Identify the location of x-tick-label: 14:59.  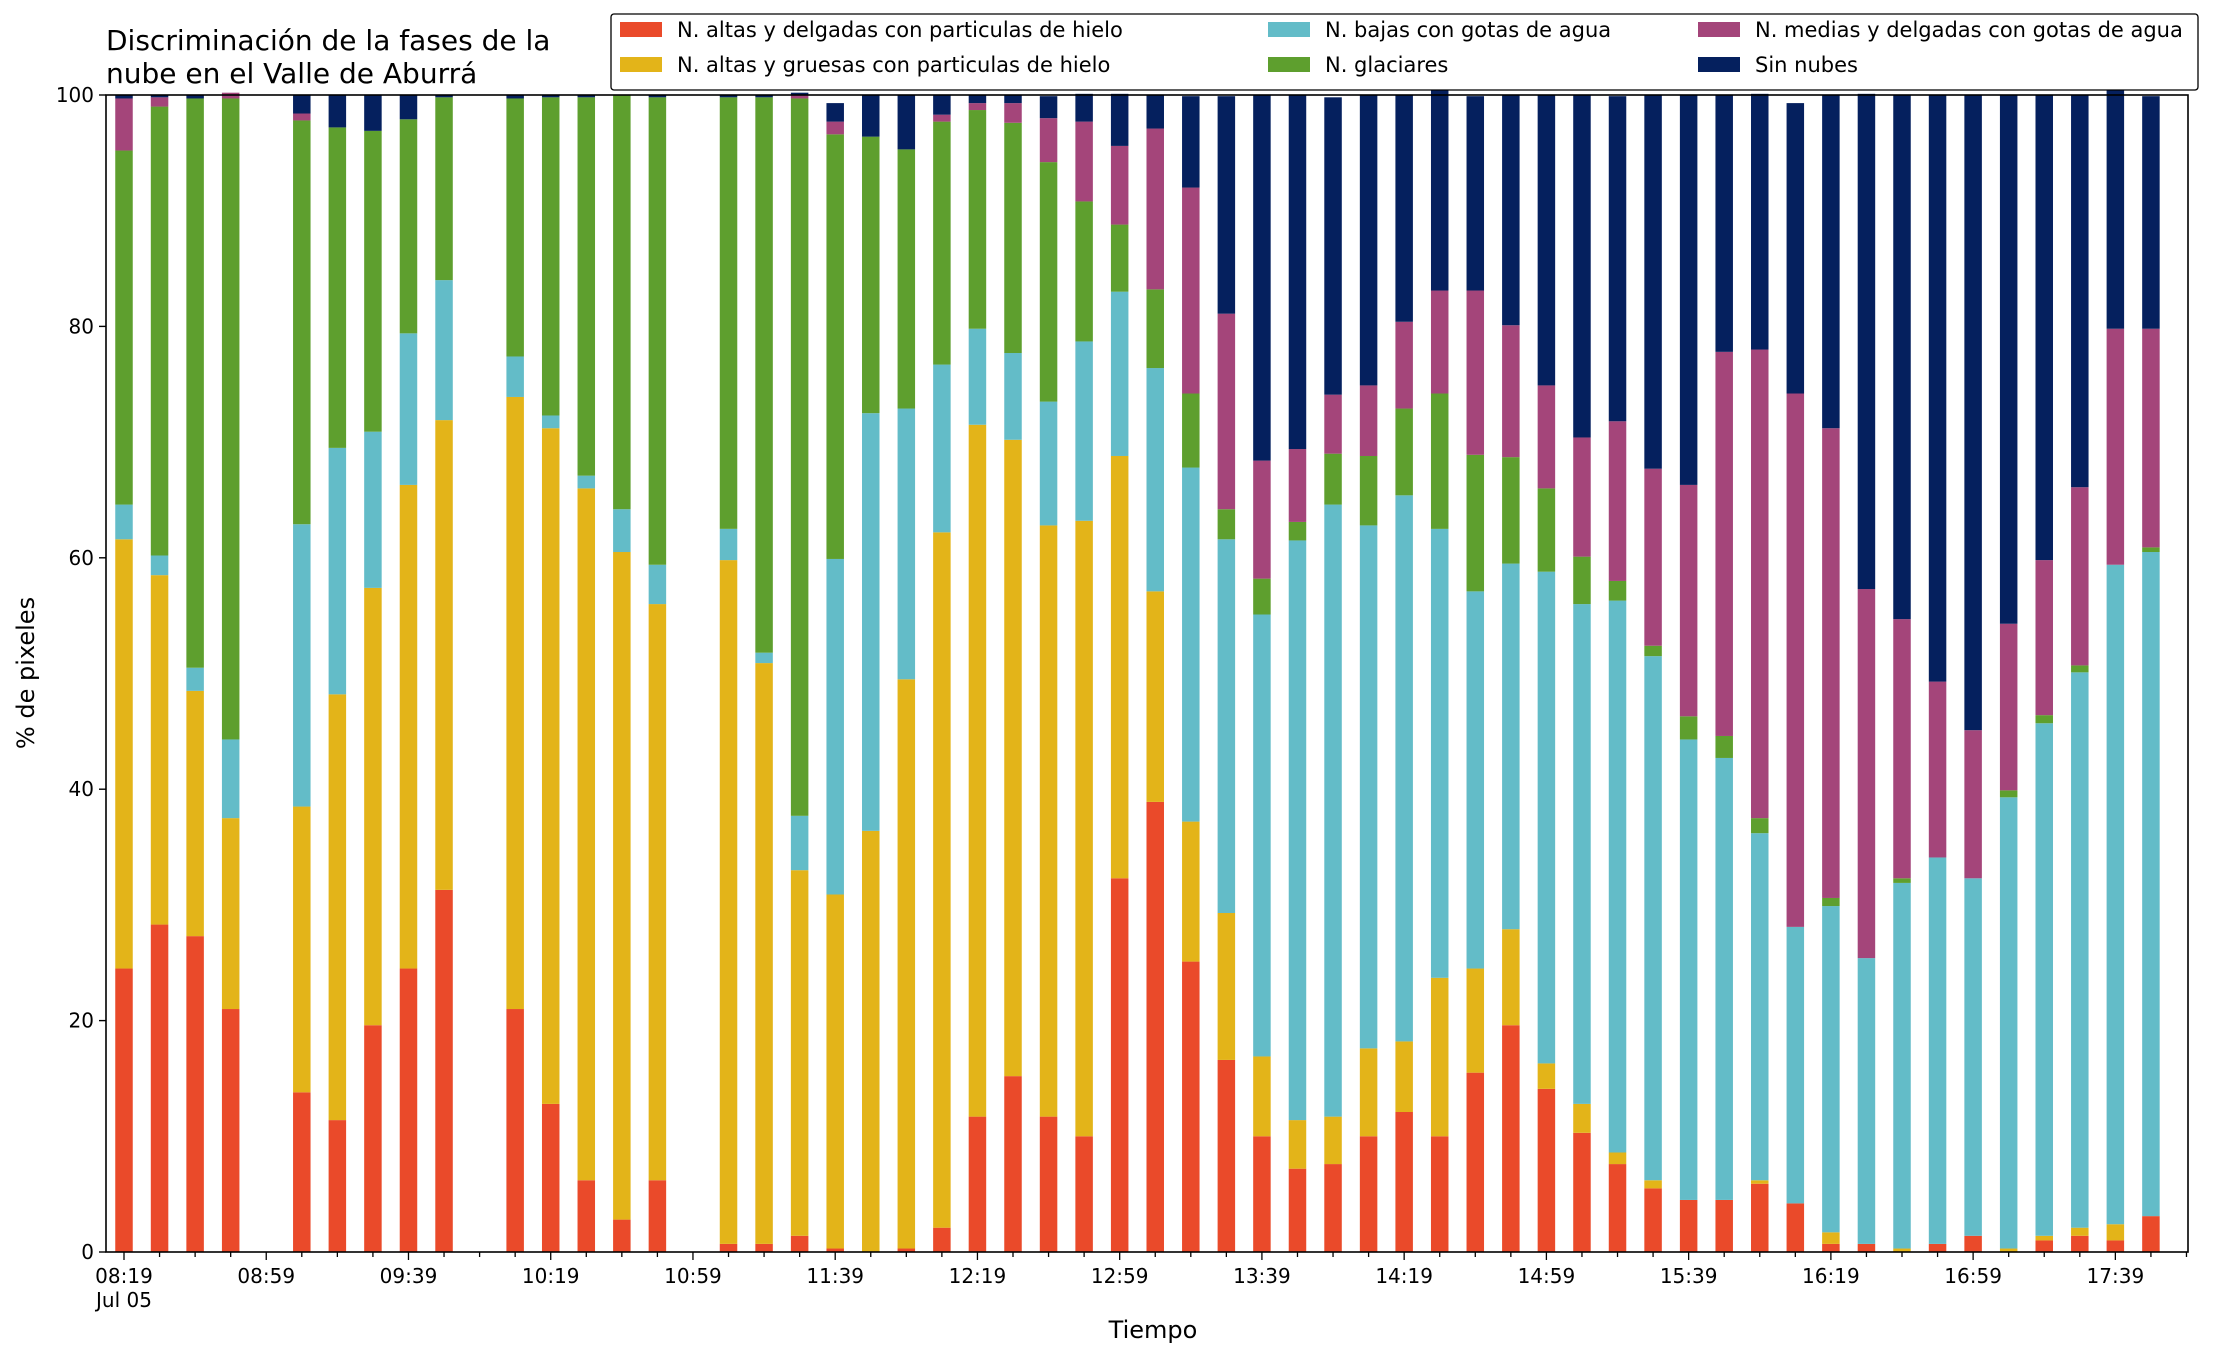
(1547, 1276).